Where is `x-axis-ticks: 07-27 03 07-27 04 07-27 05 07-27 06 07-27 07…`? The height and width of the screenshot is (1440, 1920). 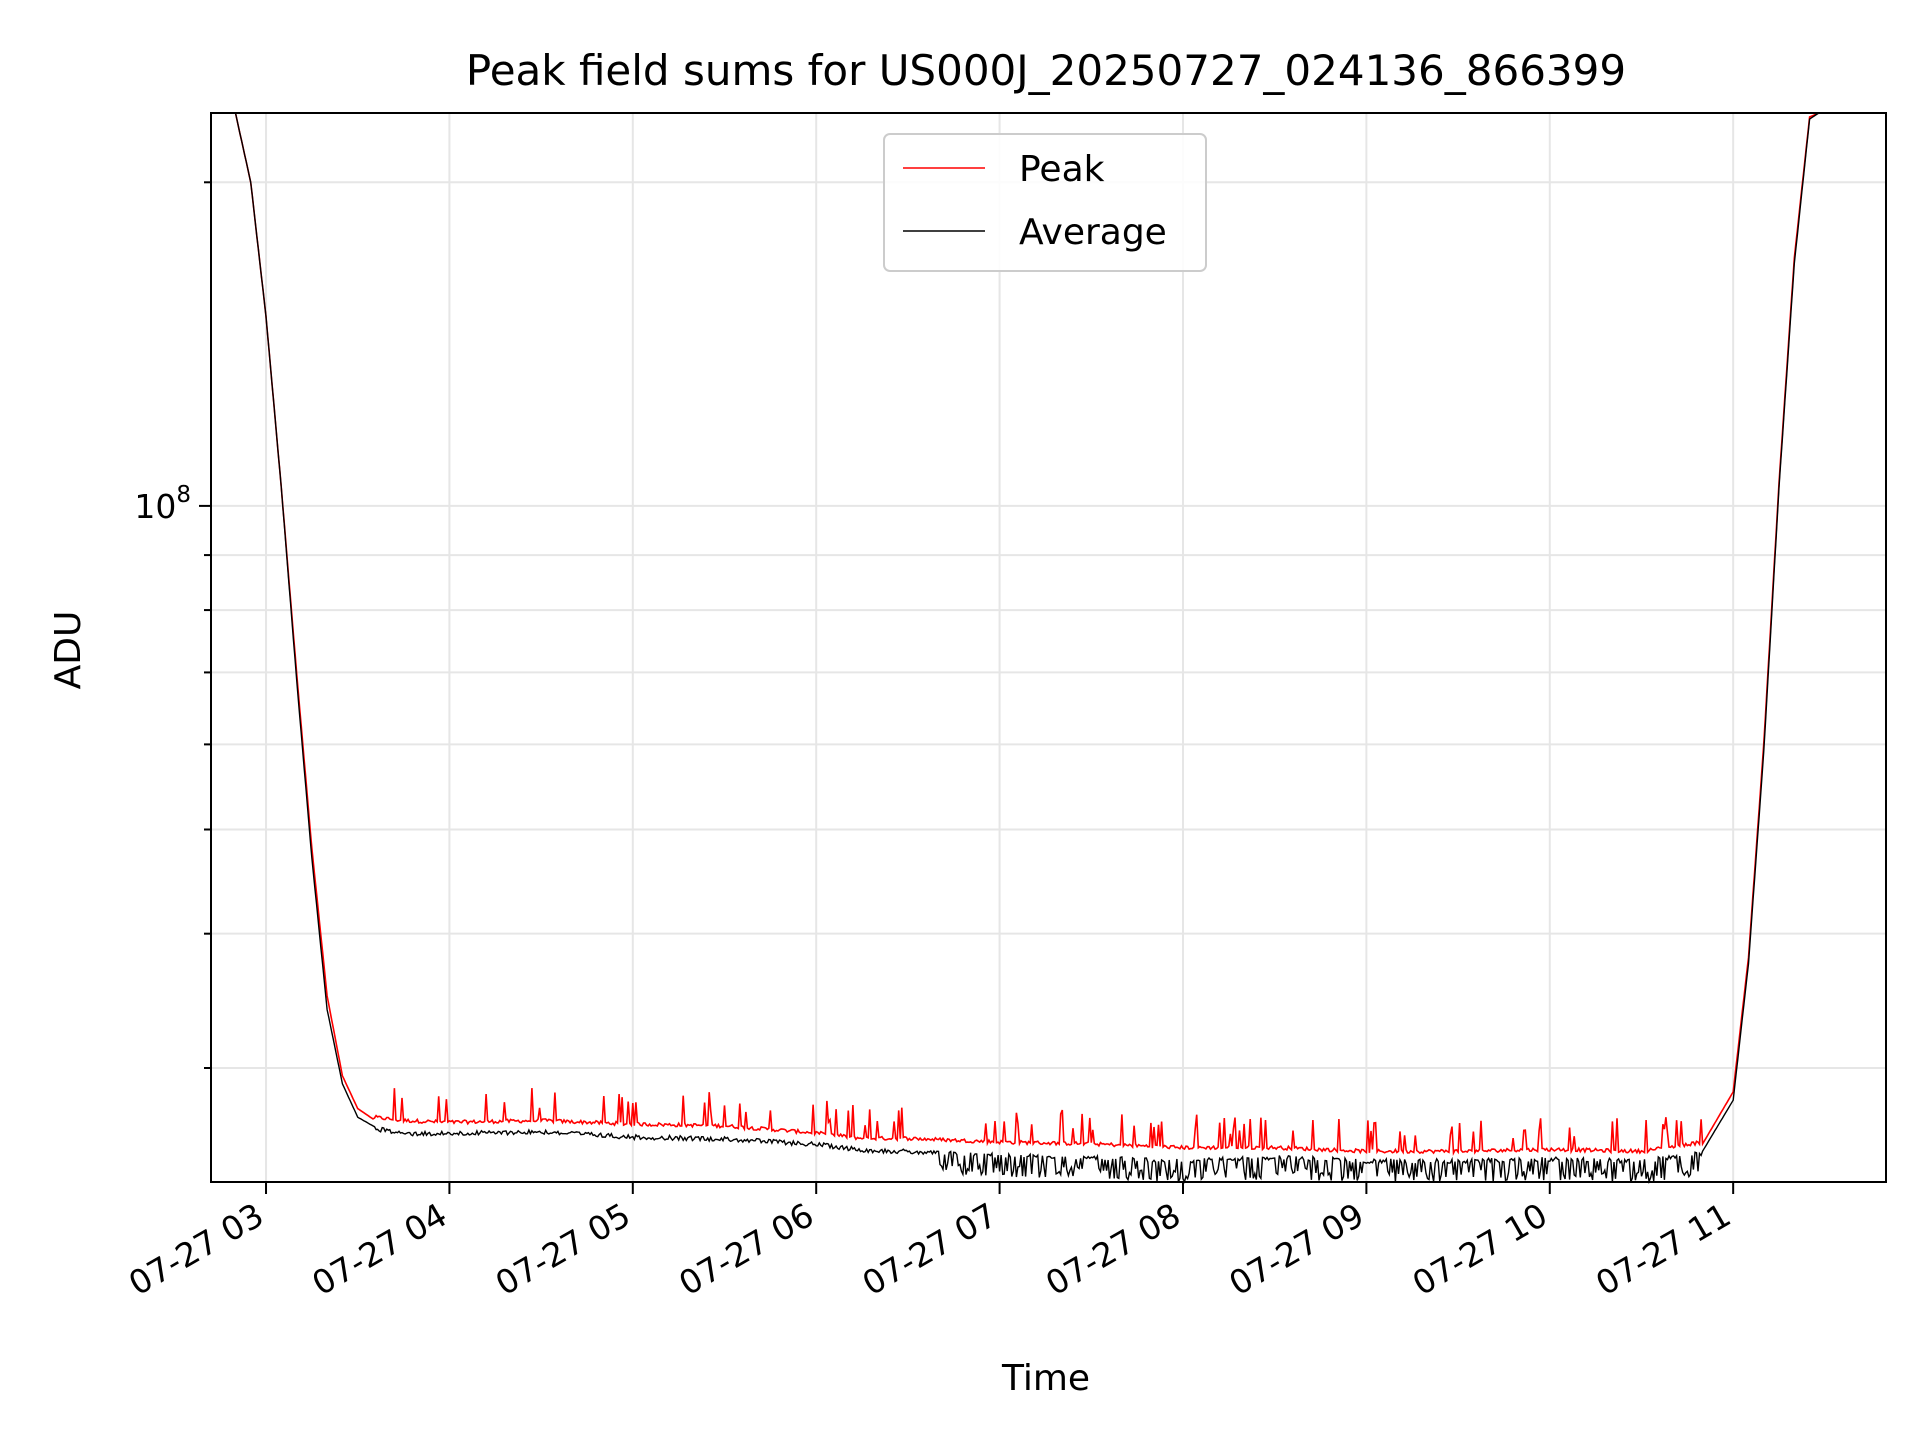
x-axis-ticks: 07-27 03 07-27 04 07-27 05 07-27 06 07-27 07… is located at coordinates (929, 1242).